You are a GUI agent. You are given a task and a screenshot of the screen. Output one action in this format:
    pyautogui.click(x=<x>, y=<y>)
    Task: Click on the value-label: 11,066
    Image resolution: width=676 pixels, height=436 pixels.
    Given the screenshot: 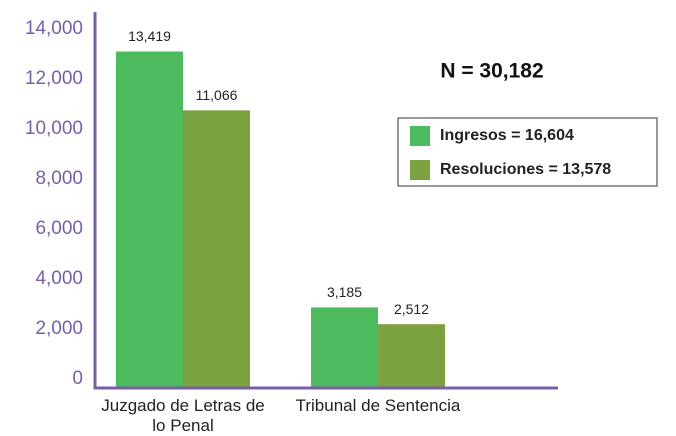 What is the action you would take?
    pyautogui.click(x=217, y=95)
    